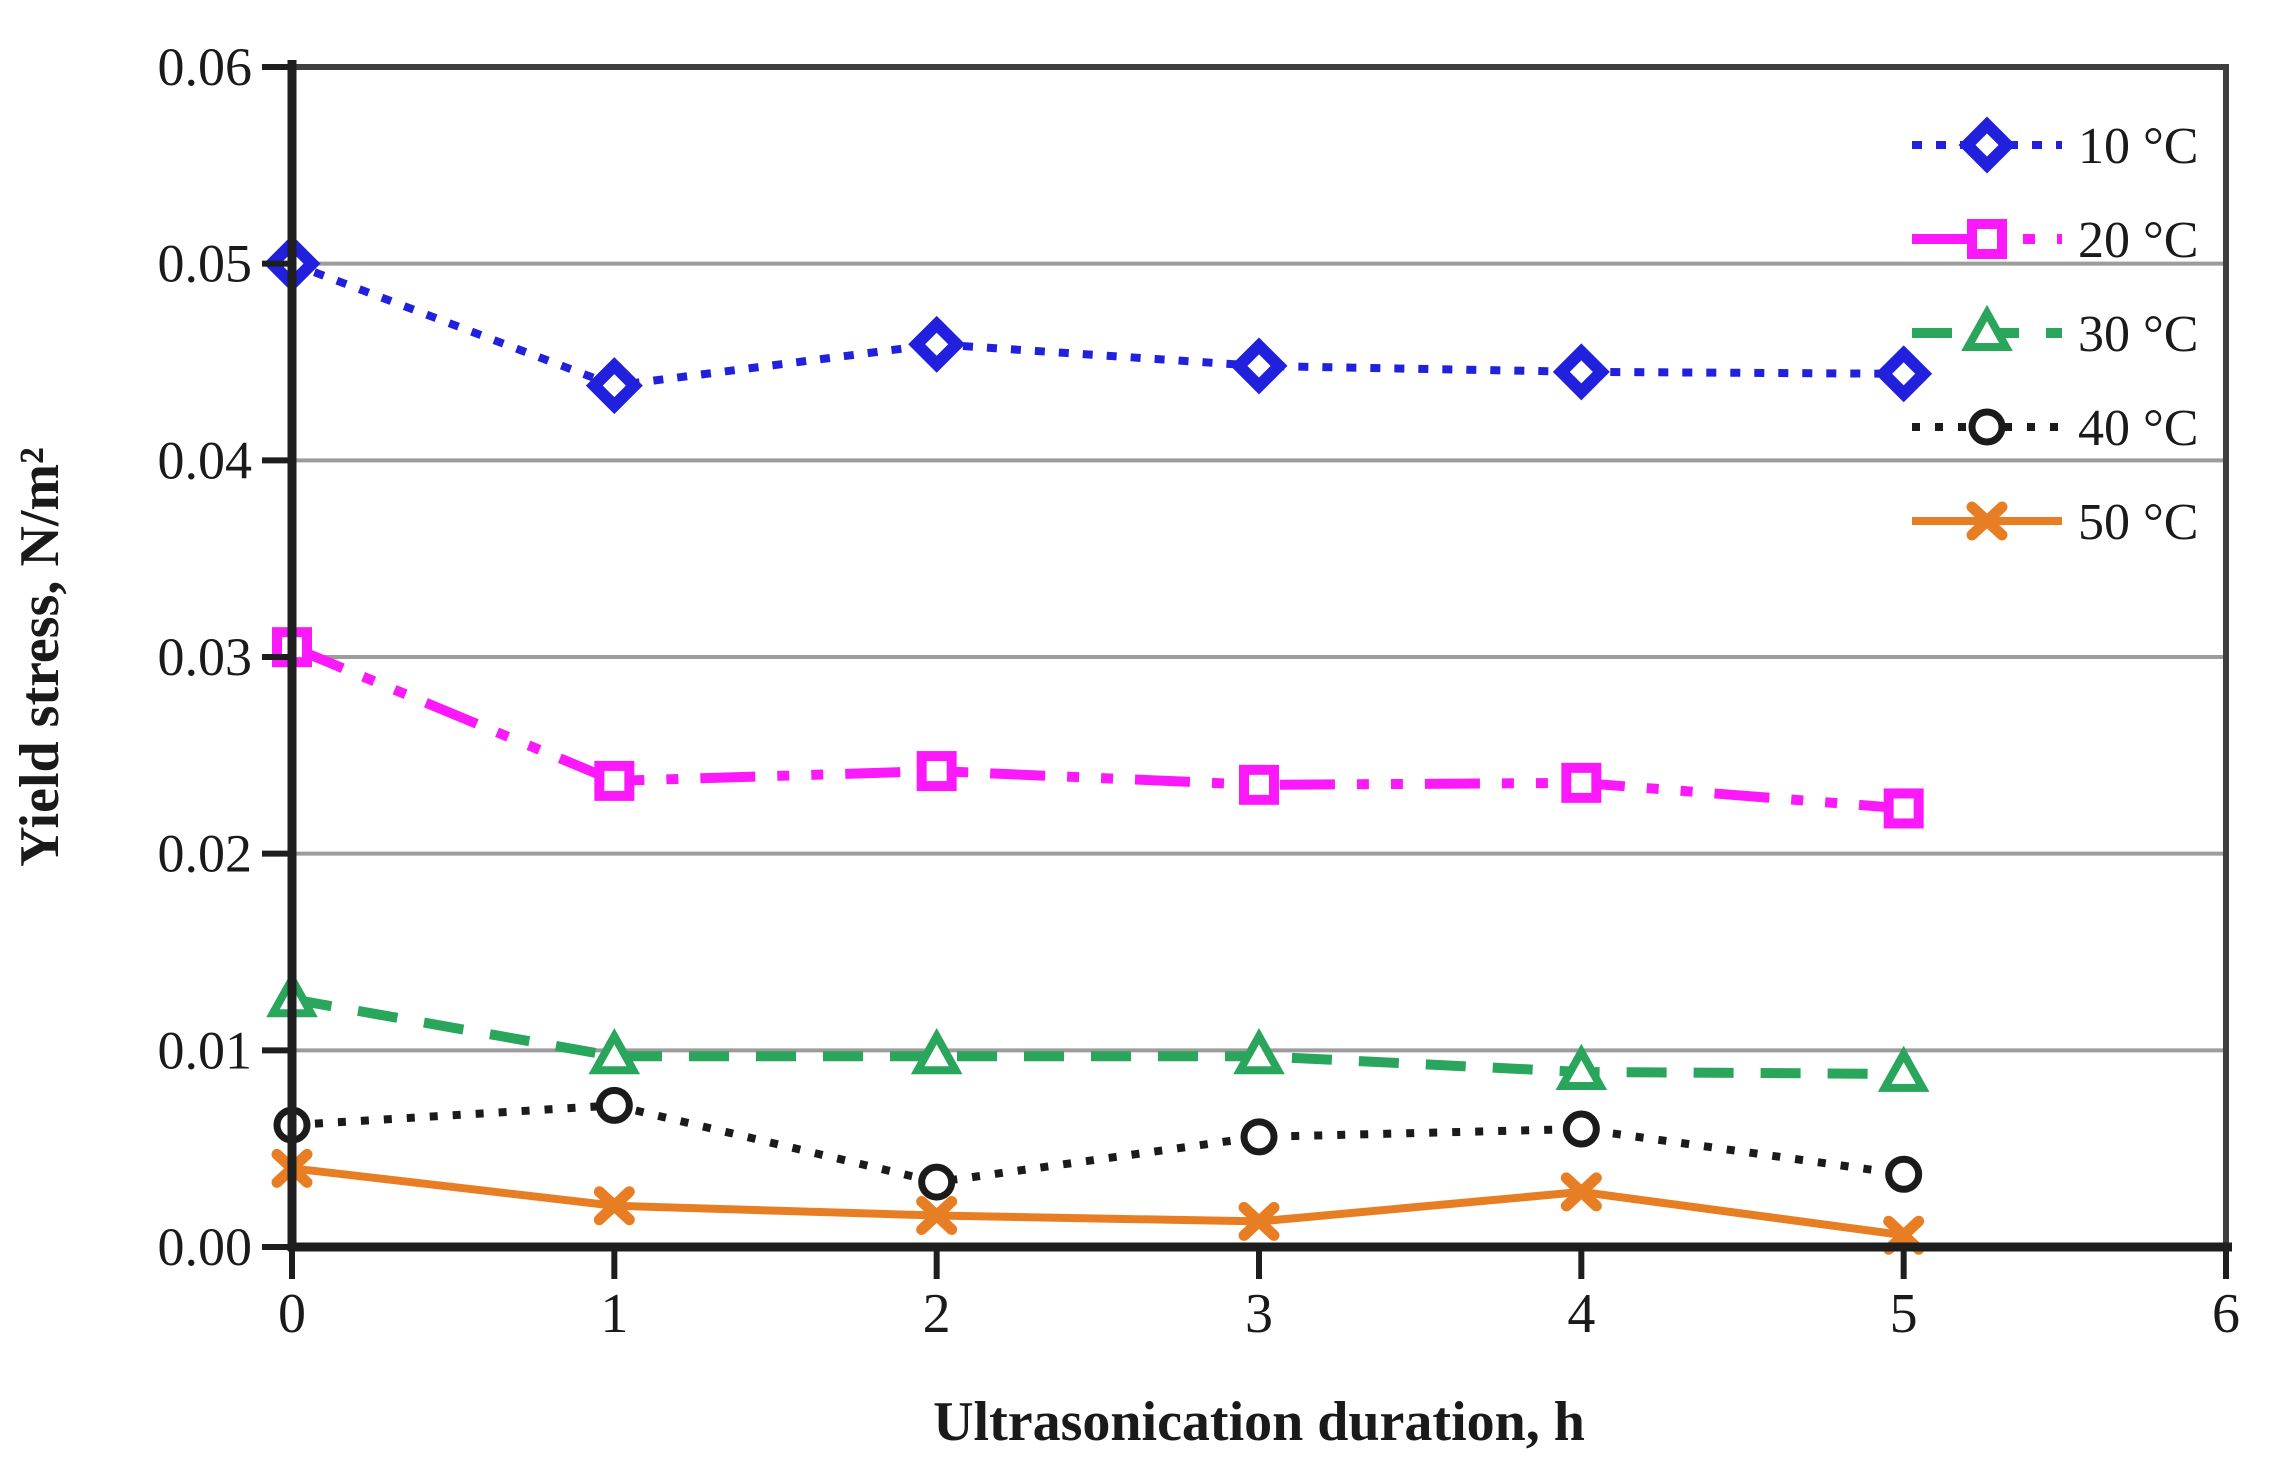 This screenshot has height=1469, width=2271. What do you see at coordinates (205, 264) in the screenshot?
I see `y-tick-label: 0.05` at bounding box center [205, 264].